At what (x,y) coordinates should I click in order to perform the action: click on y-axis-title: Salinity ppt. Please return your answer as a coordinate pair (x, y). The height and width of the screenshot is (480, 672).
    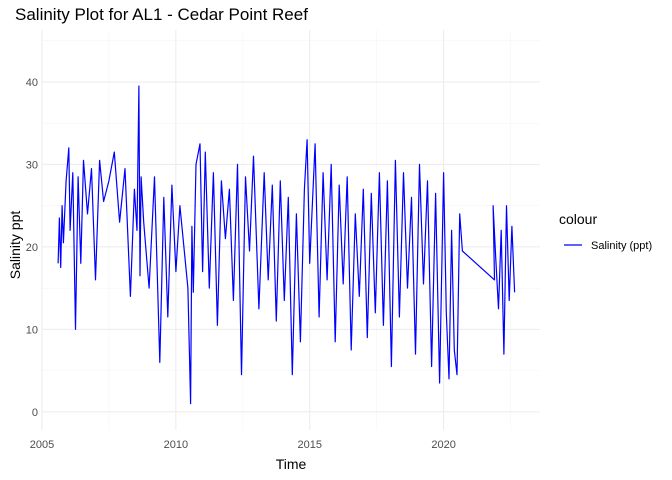
    Looking at the image, I should click on (15, 245).